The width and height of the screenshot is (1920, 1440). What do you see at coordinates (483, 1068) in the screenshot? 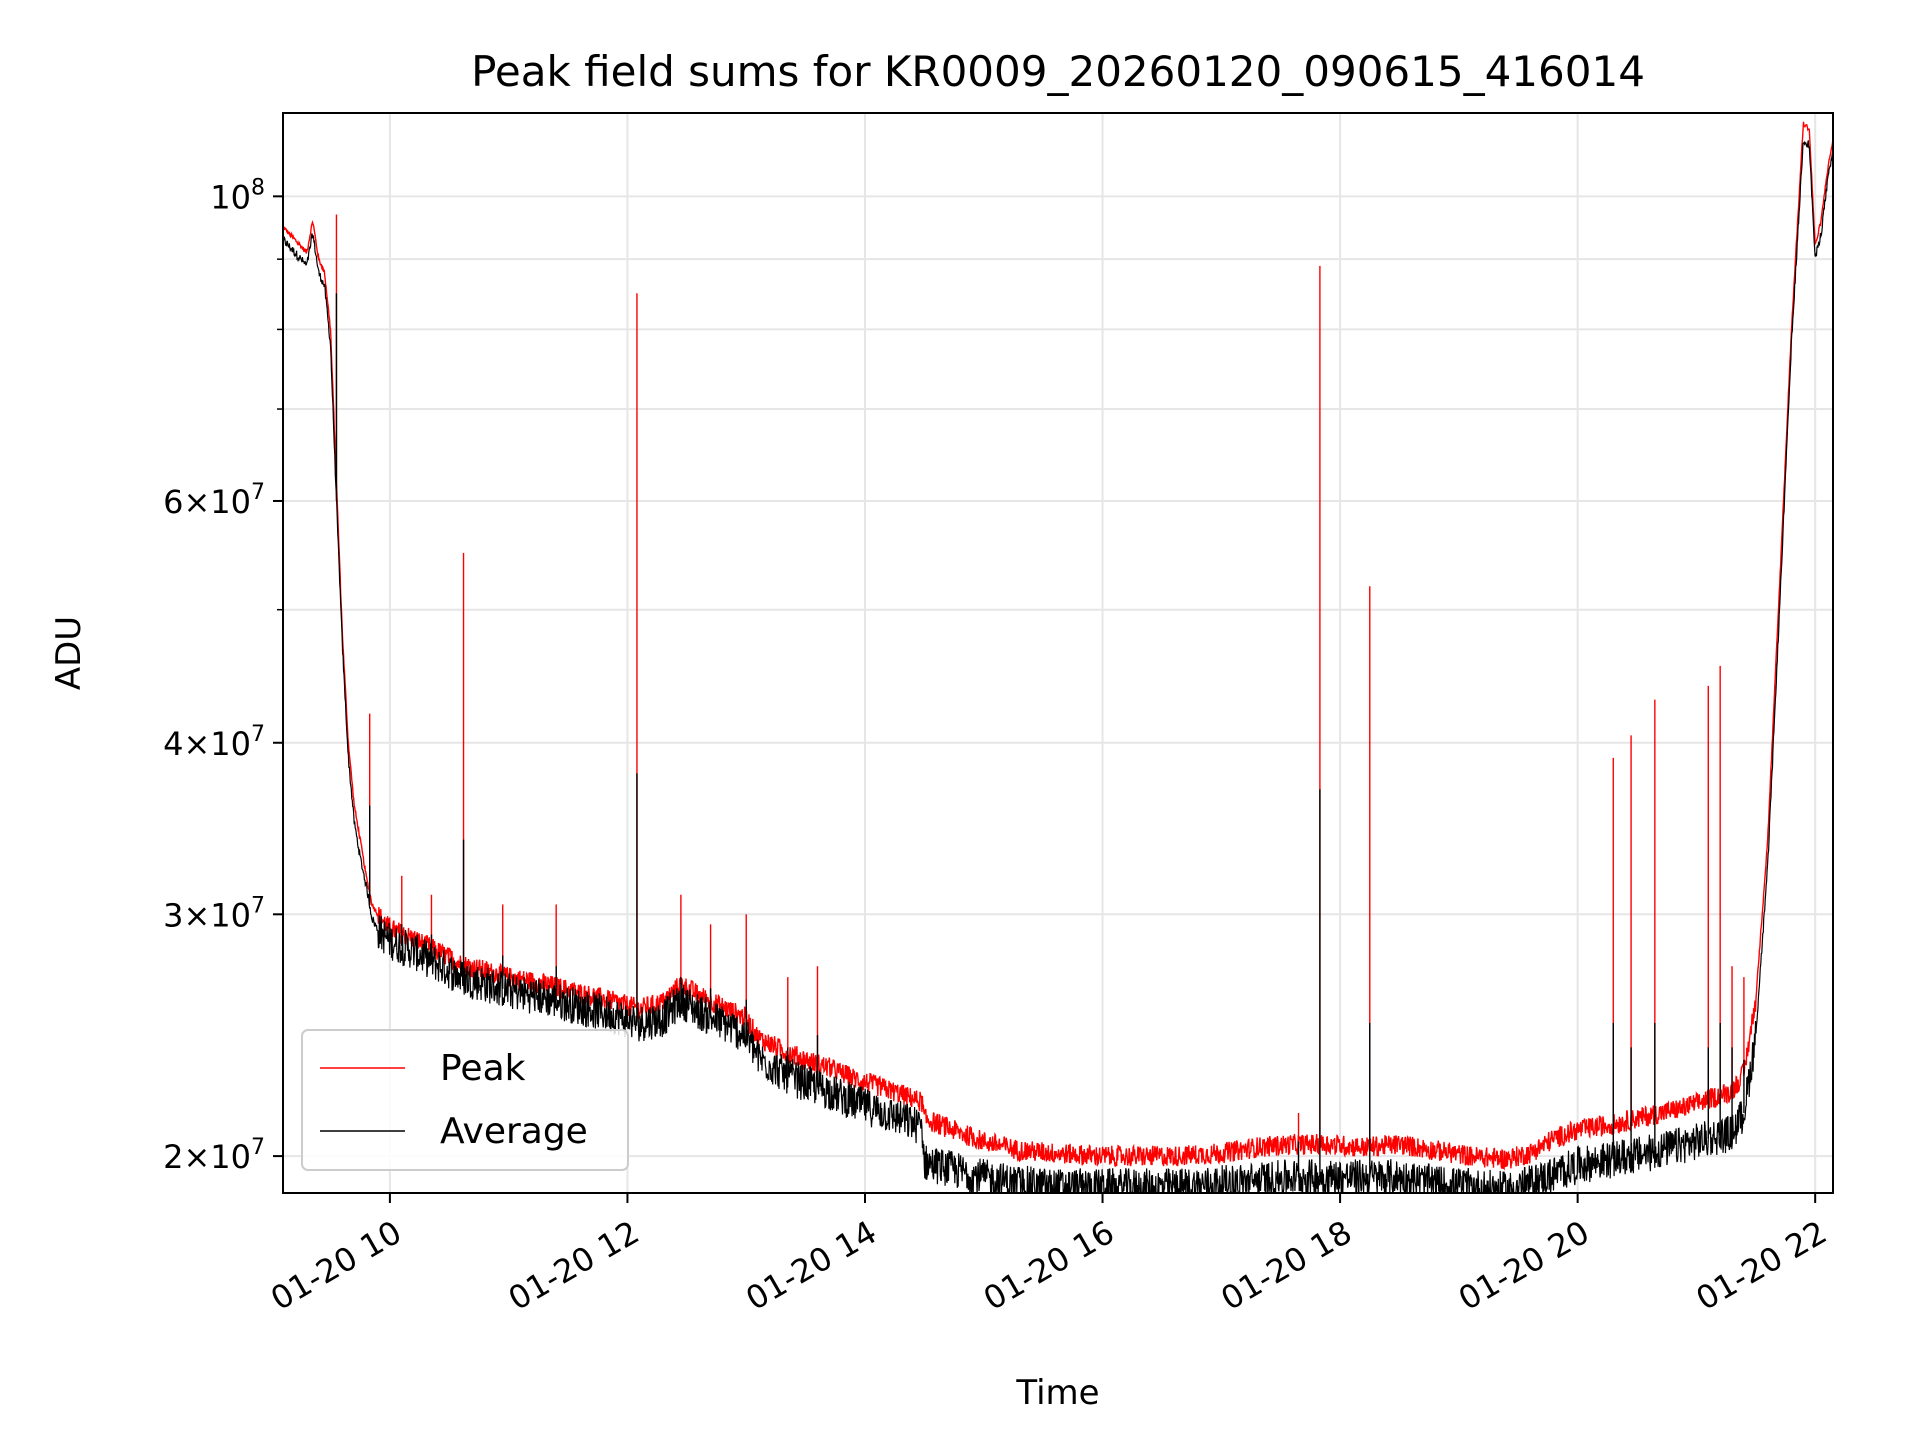
I see `legend-peak-label: Peak` at bounding box center [483, 1068].